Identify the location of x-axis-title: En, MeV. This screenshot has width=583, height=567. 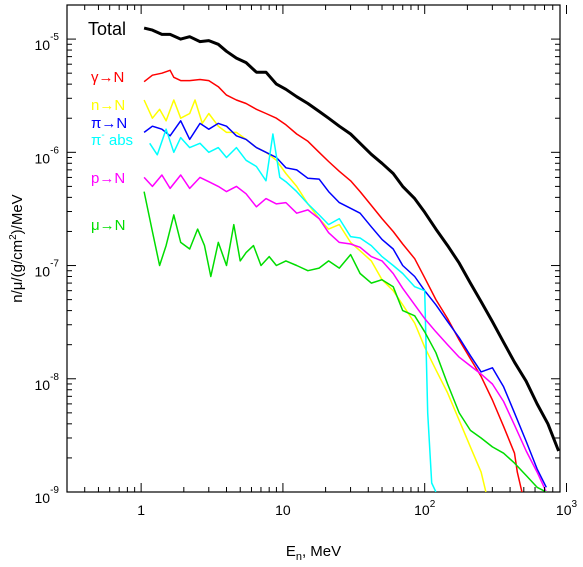
(313, 553).